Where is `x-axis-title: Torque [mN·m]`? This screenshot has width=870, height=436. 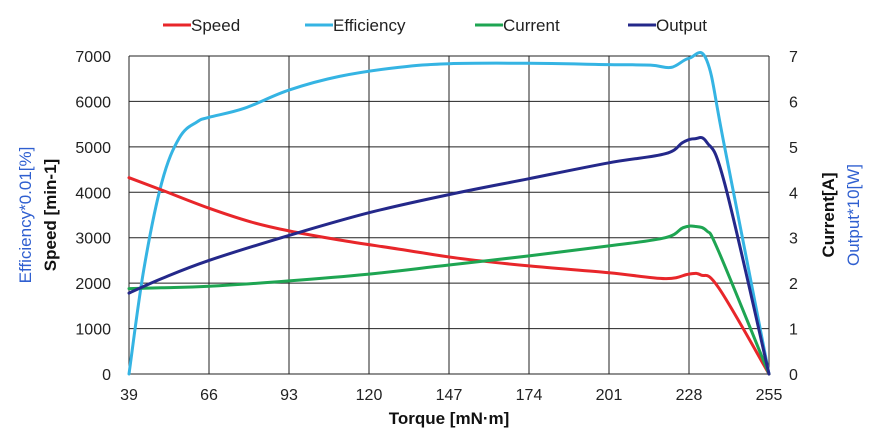 x-axis-title: Torque [mN·m] is located at coordinates (449, 418).